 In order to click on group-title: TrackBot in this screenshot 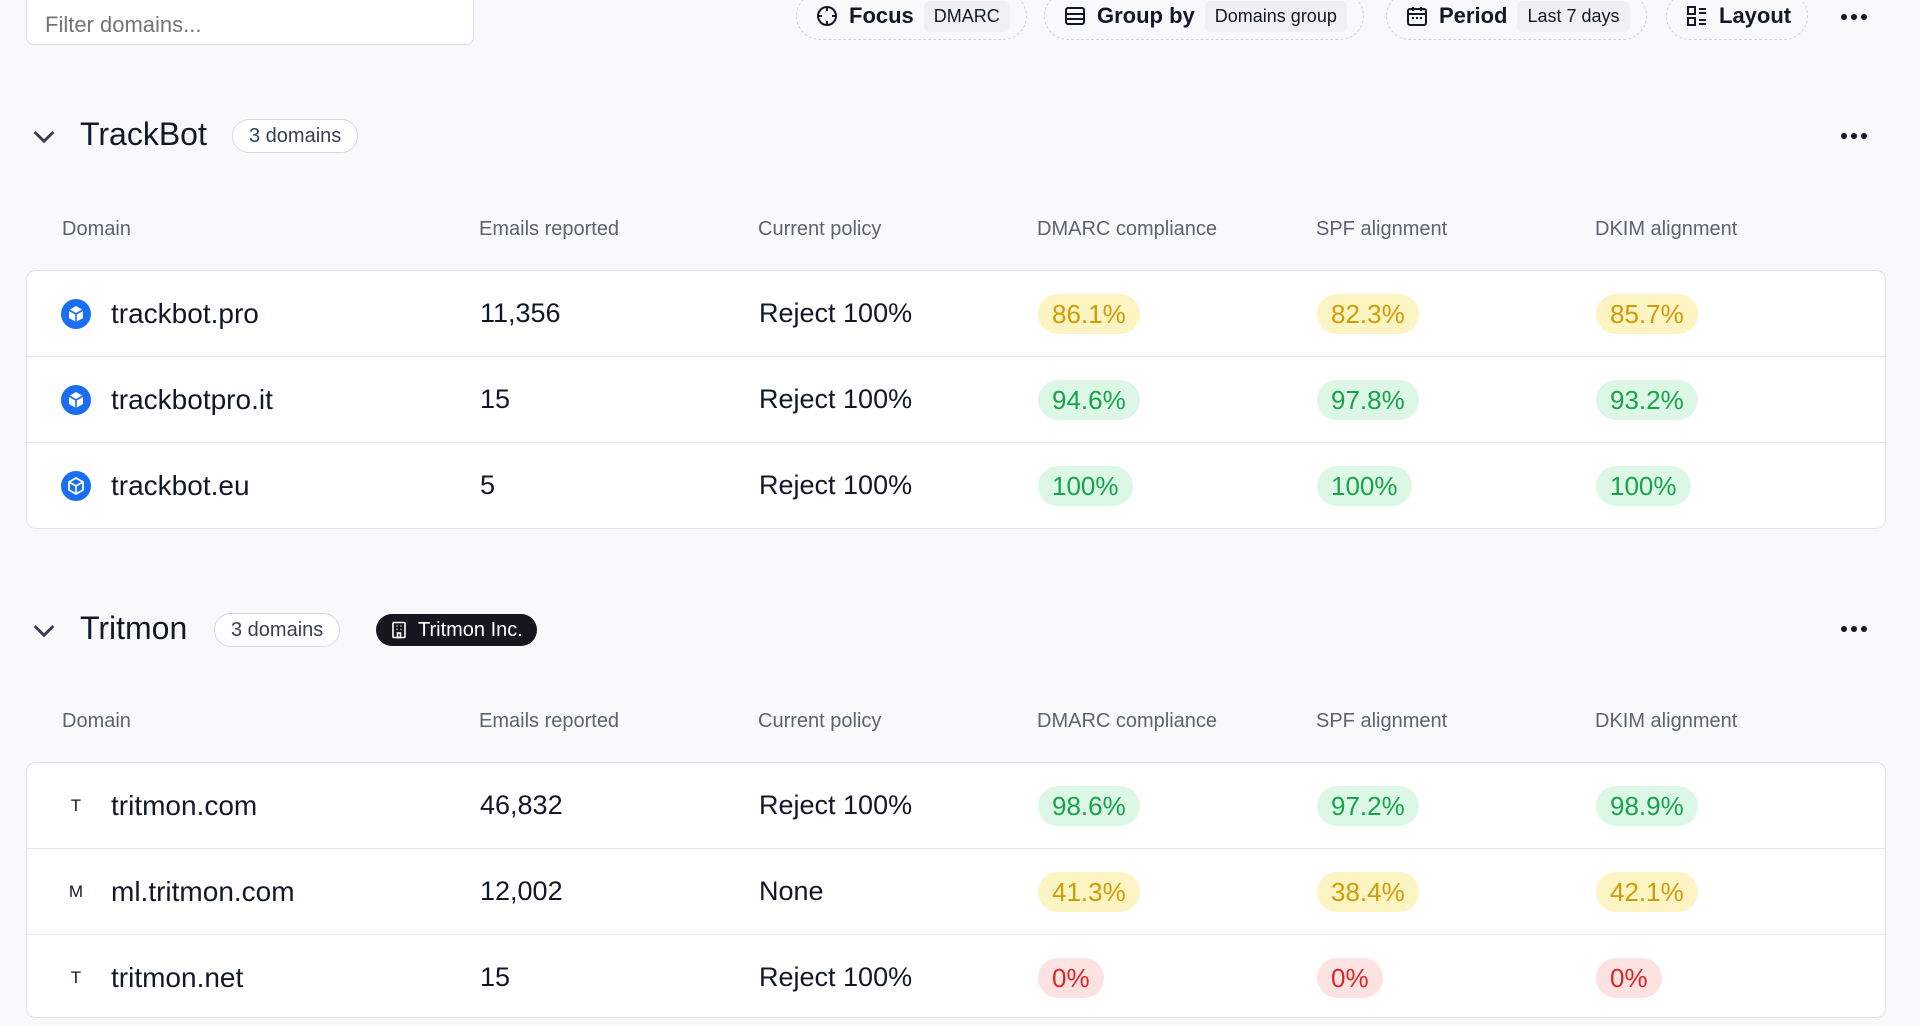, I will do `click(143, 134)`.